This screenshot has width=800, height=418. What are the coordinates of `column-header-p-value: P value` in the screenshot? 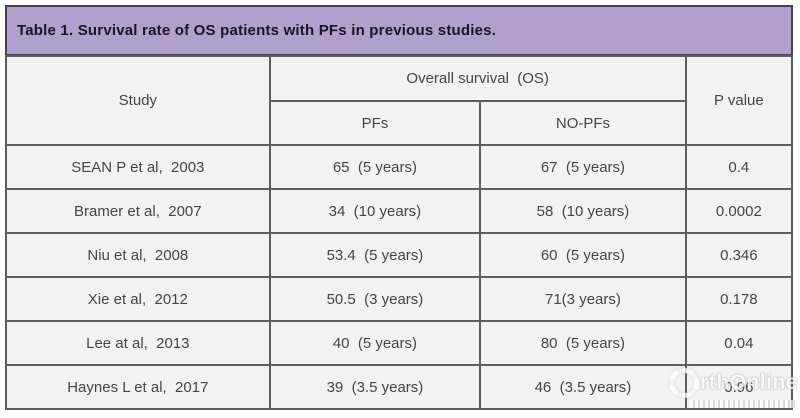 It's located at (739, 100).